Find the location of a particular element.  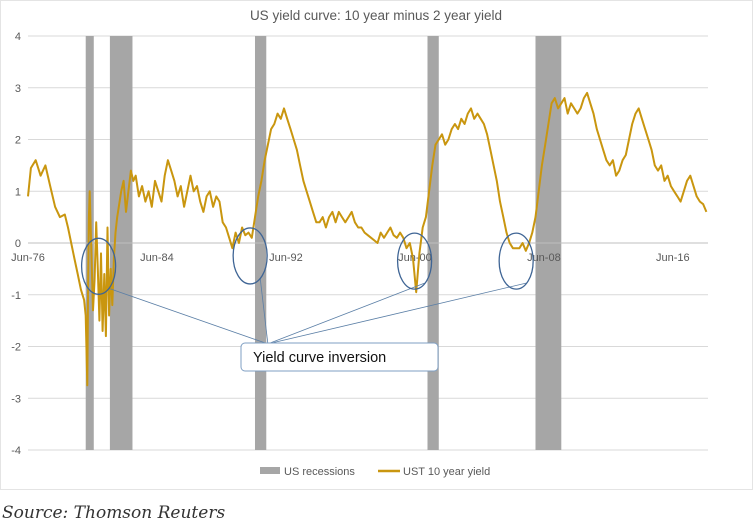

x-tick-label: Jun-08 is located at coordinates (544, 258).